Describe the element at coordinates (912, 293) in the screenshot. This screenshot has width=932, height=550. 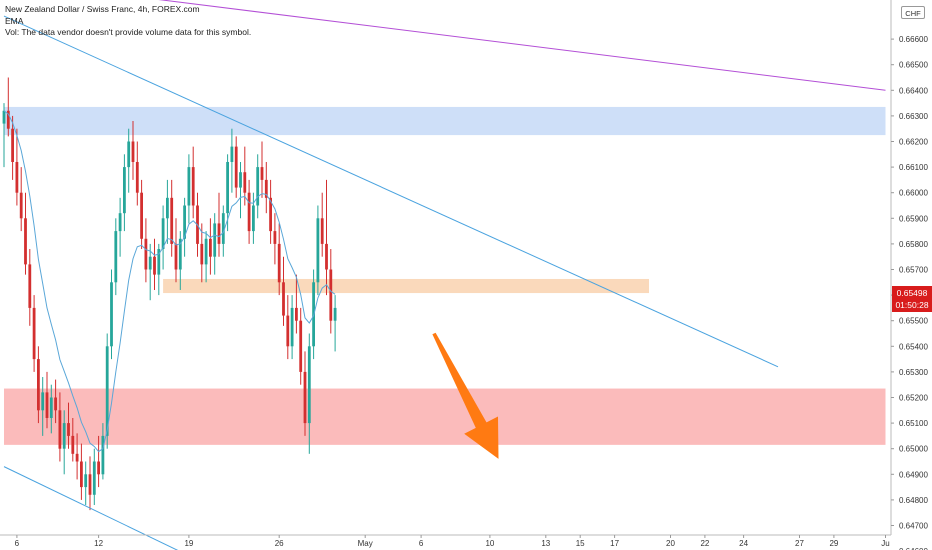
I see `last-price-value: 0.65498` at that location.